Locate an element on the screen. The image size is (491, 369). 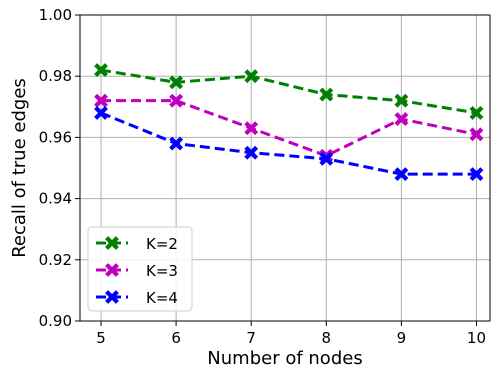
y-tick-label: 0.94 is located at coordinates (55, 199).